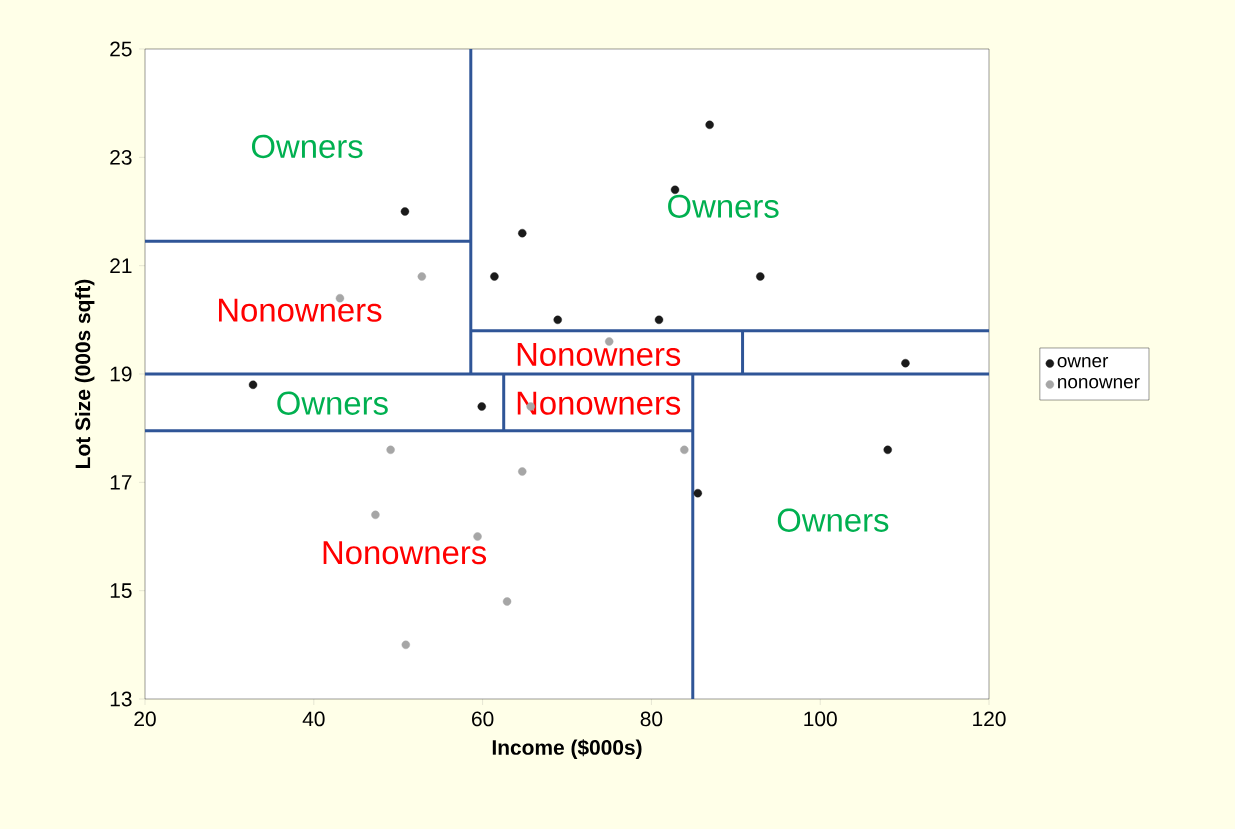  What do you see at coordinates (651, 719) in the screenshot?
I see `x-tick-label: 80` at bounding box center [651, 719].